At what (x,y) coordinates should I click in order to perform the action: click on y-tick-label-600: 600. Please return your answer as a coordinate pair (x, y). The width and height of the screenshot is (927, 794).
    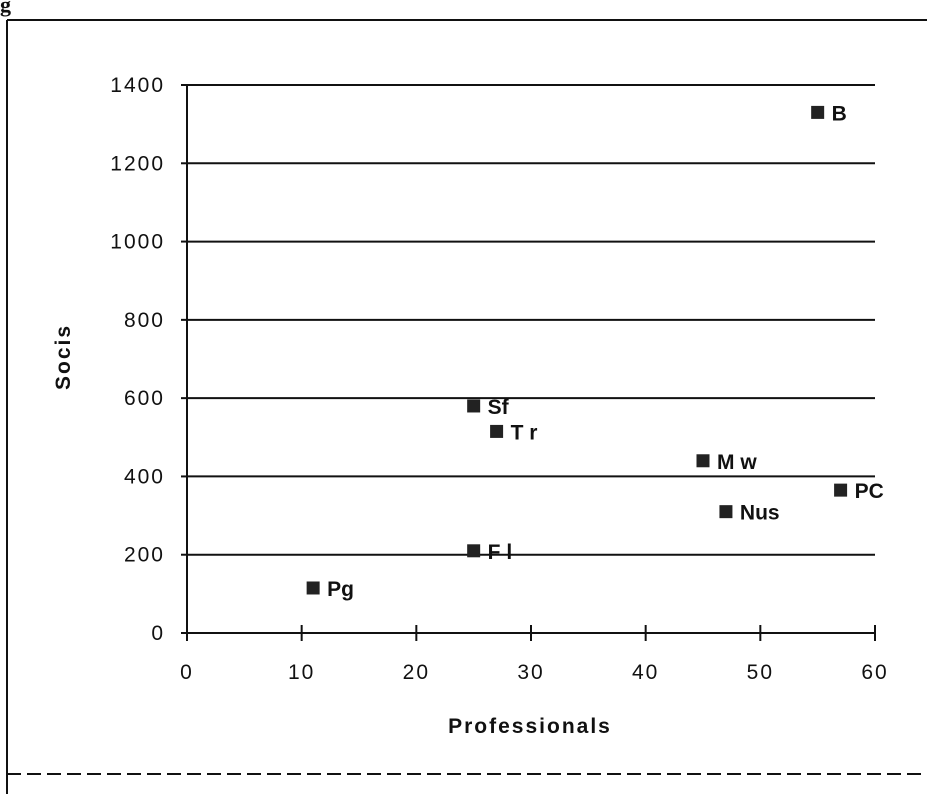
    Looking at the image, I should click on (144, 398).